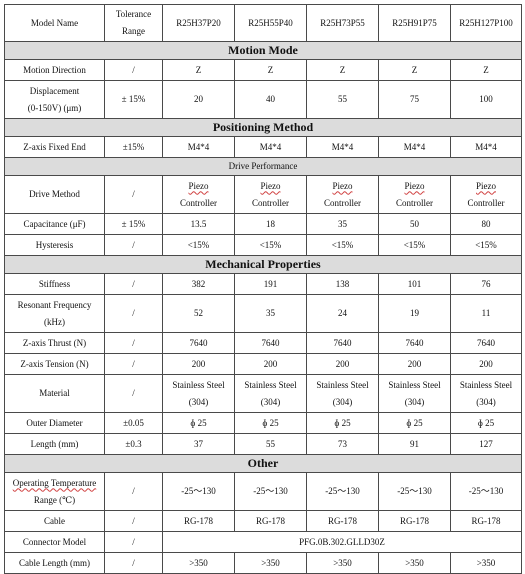  I want to click on table-cell: 24, so click(342, 313).